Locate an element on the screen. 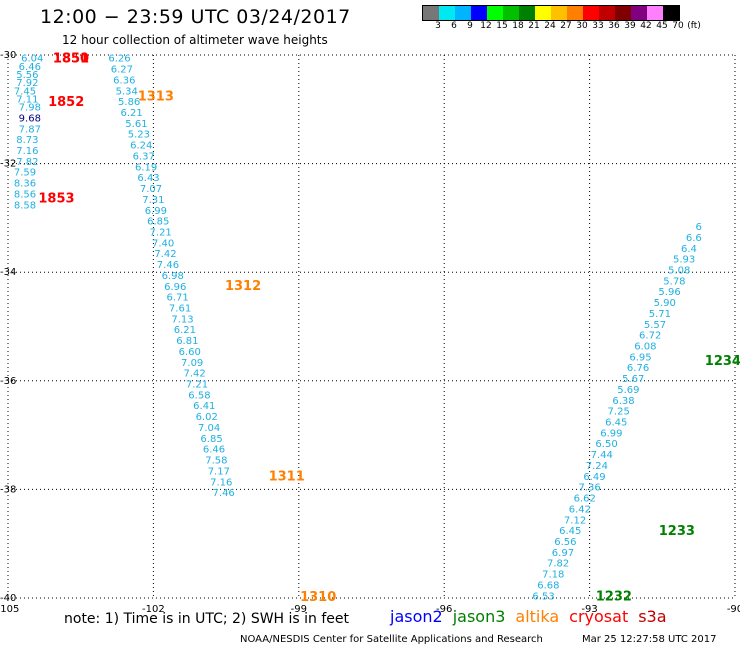 The image size is (740, 650). swh-value: 6.41 is located at coordinates (204, 406).